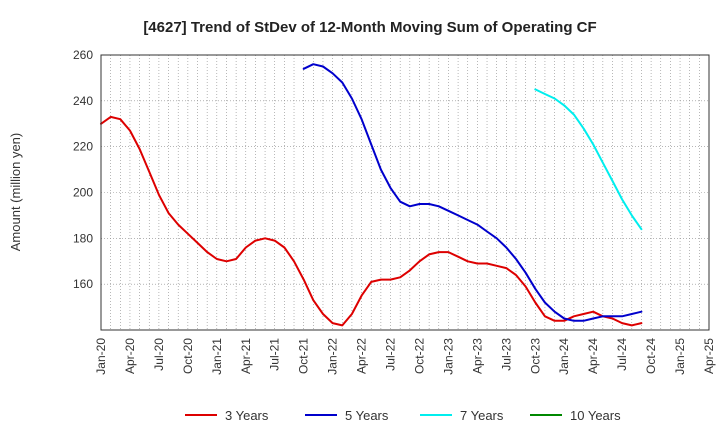 Image resolution: width=720 pixels, height=440 pixels. What do you see at coordinates (188, 356) in the screenshot?
I see `x-tick-label: Oct-20` at bounding box center [188, 356].